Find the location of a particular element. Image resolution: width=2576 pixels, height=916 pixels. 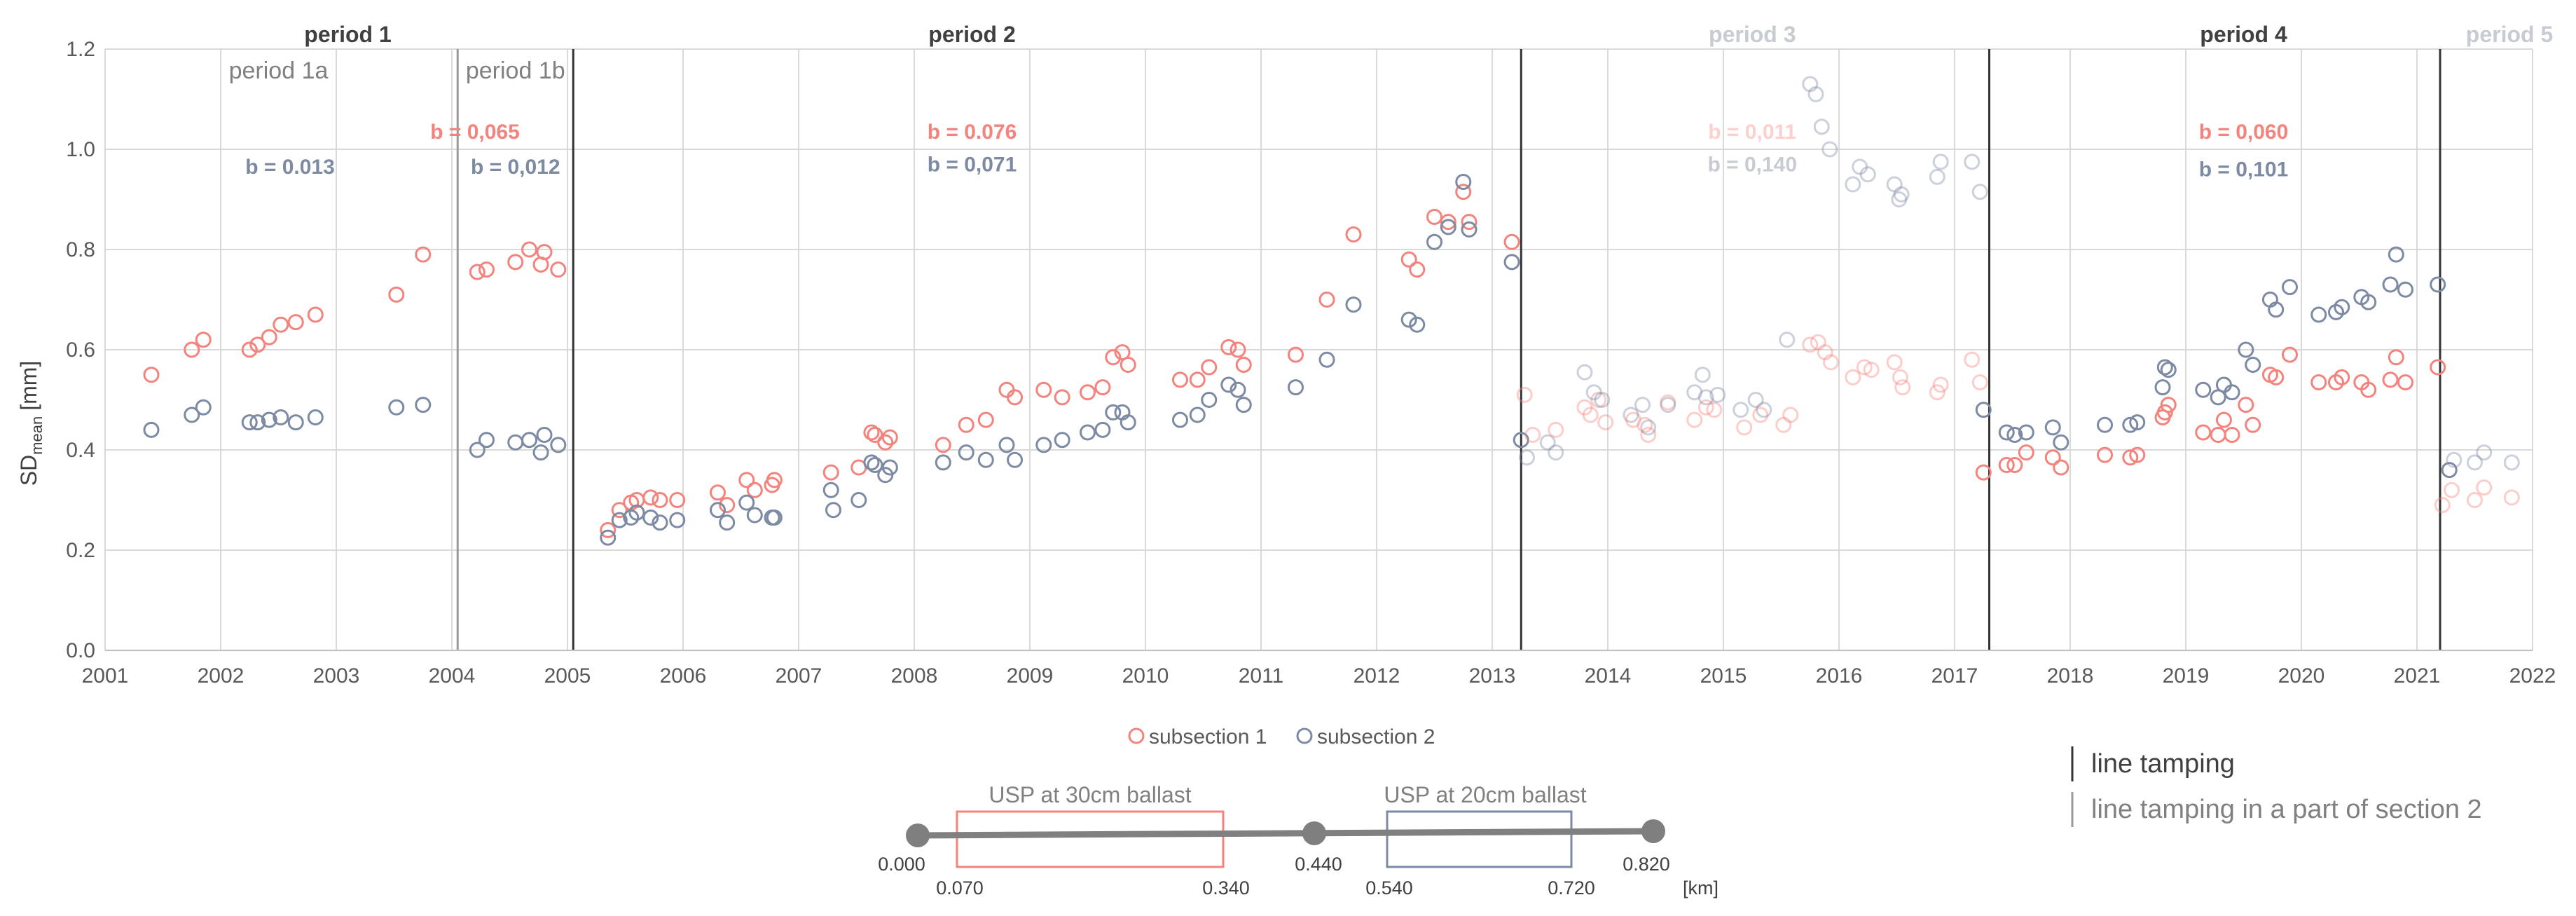

heading-period-4: period 4 is located at coordinates (2243, 34).